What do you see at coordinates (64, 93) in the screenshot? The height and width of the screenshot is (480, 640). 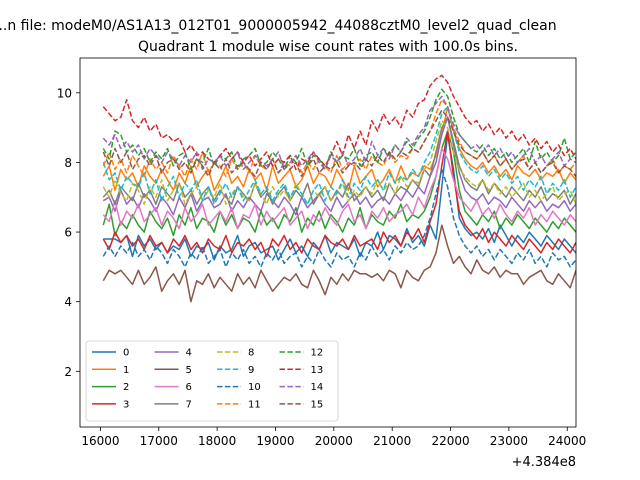 I see `y-tick-label: 10` at bounding box center [64, 93].